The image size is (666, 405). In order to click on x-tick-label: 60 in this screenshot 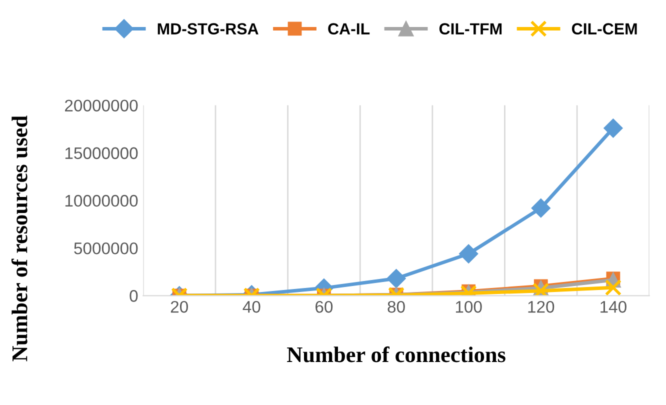, I will do `click(324, 306)`.